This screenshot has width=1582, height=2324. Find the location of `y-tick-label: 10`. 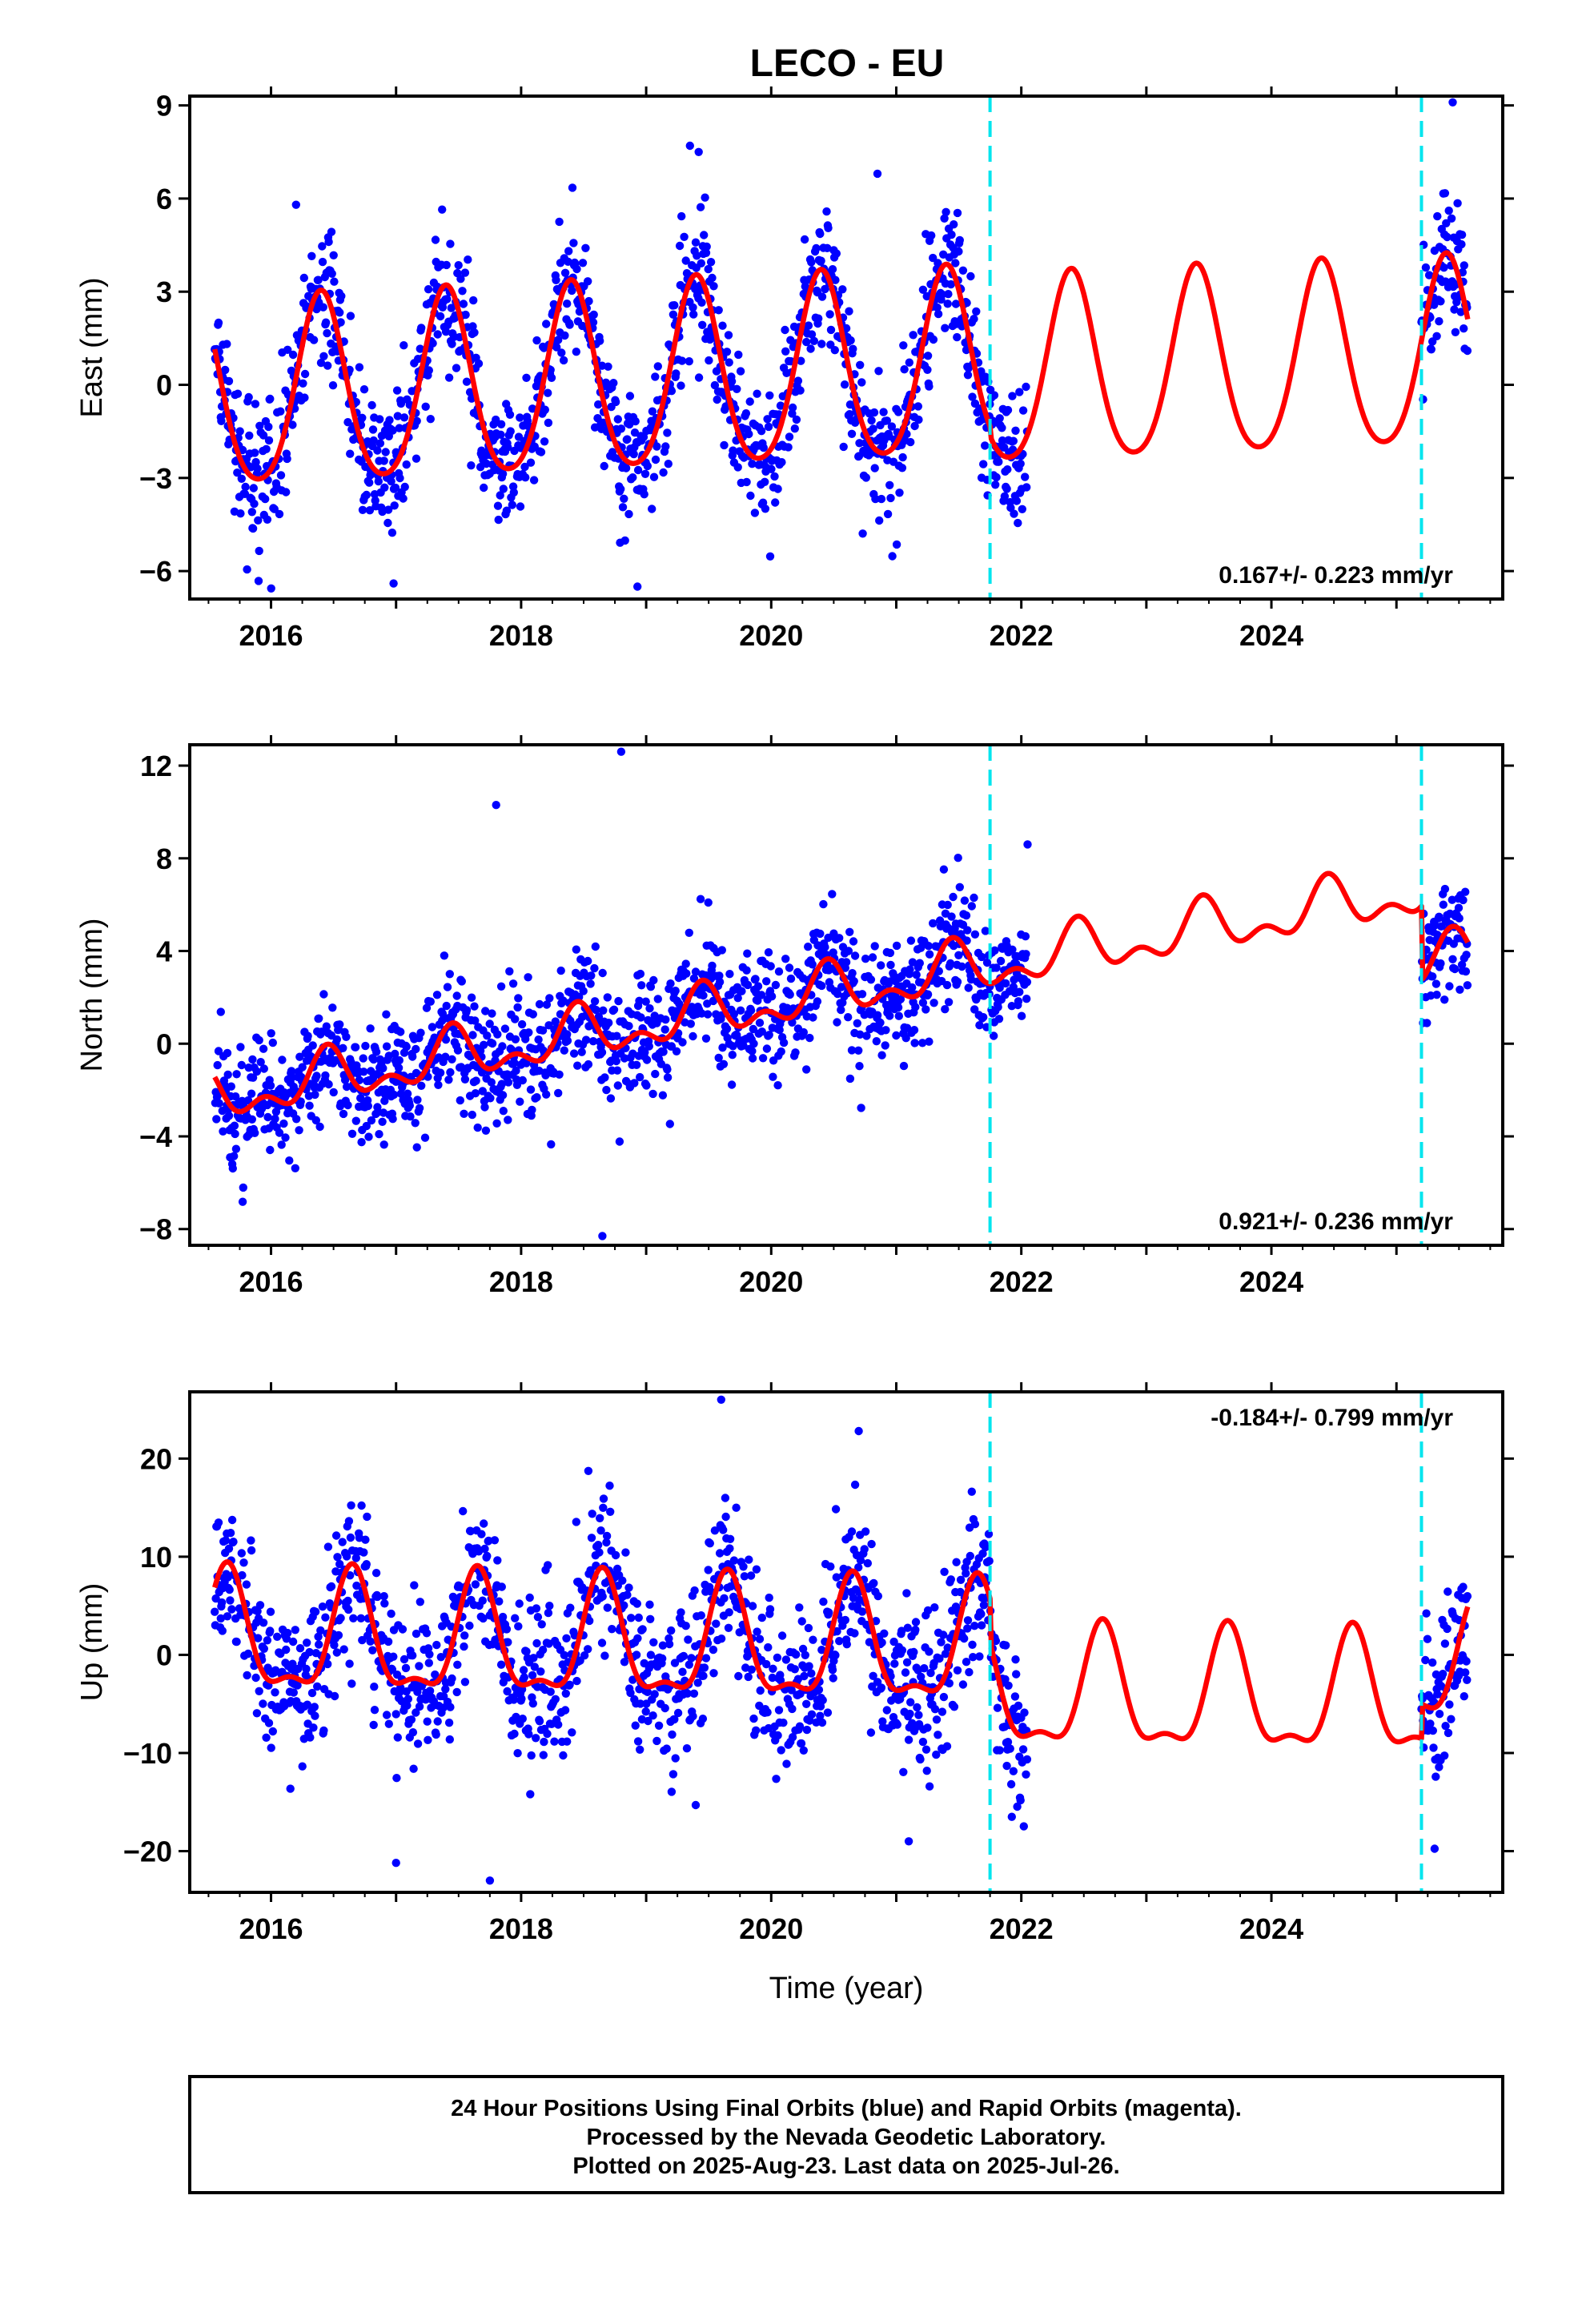

y-tick-label: 10 is located at coordinates (156, 1557).